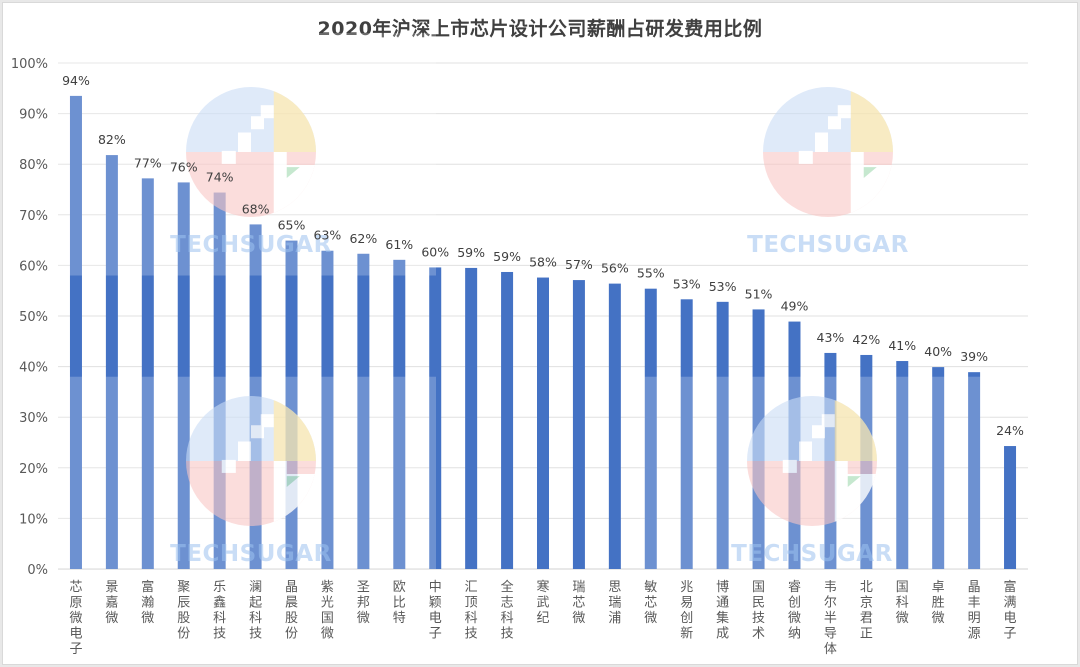 This screenshot has width=1080, height=667. I want to click on data-label: 24%, so click(1010, 430).